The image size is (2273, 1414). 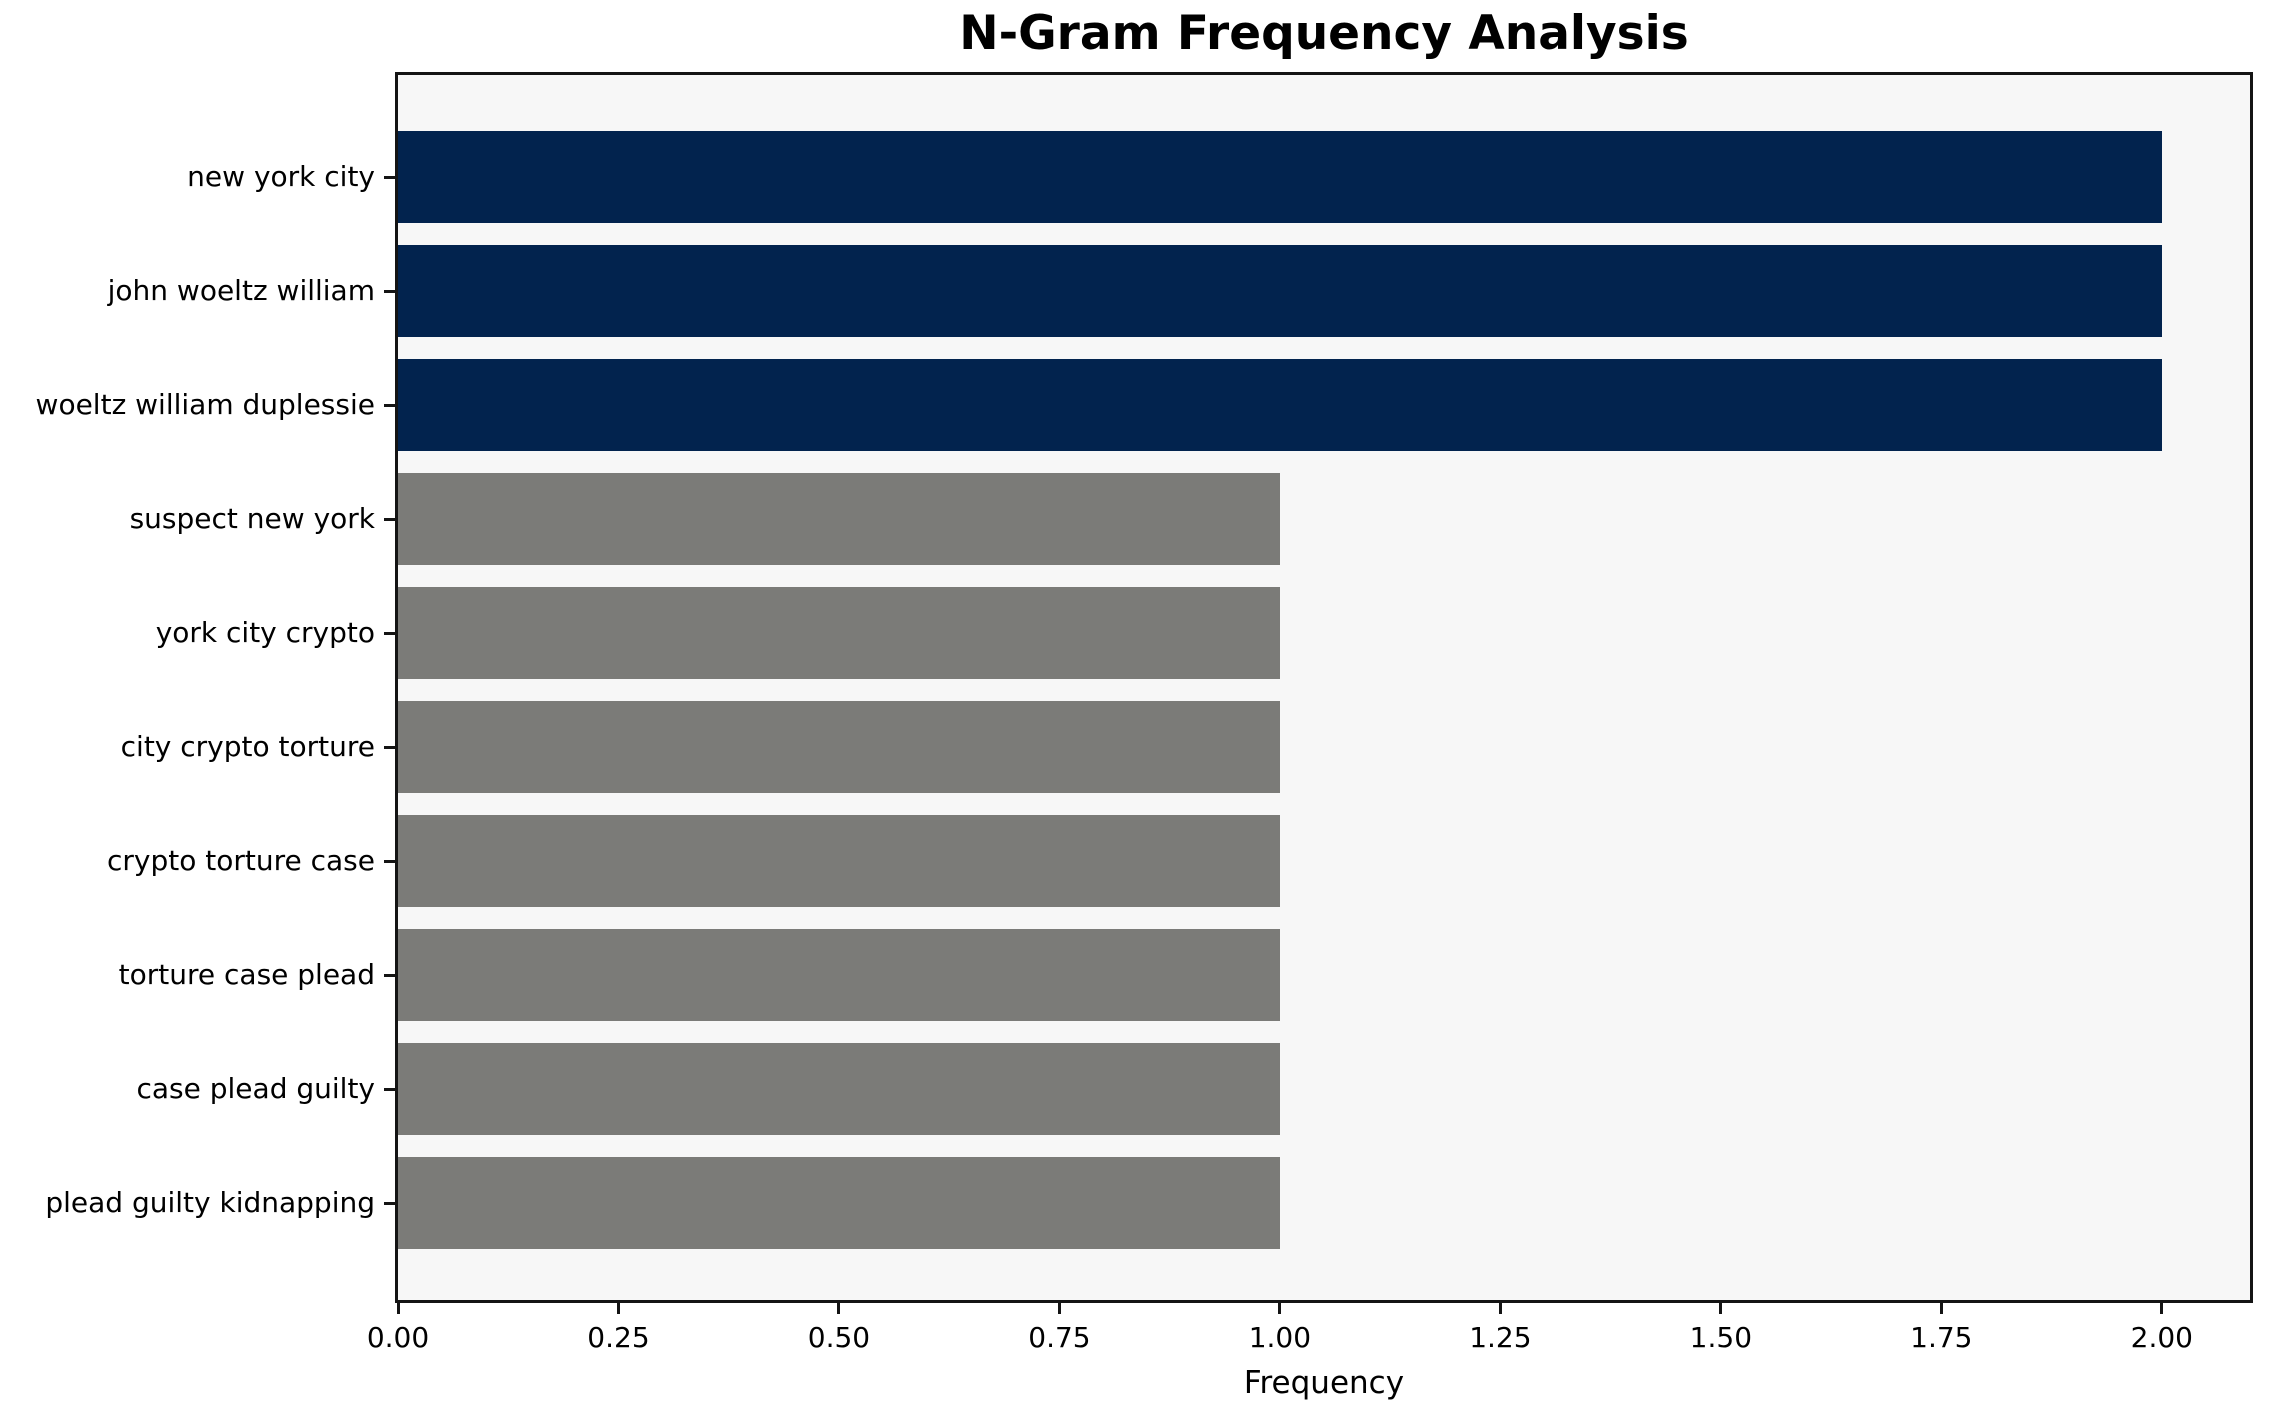 What do you see at coordinates (1721, 1337) in the screenshot?
I see `x-tick-label: 1.50` at bounding box center [1721, 1337].